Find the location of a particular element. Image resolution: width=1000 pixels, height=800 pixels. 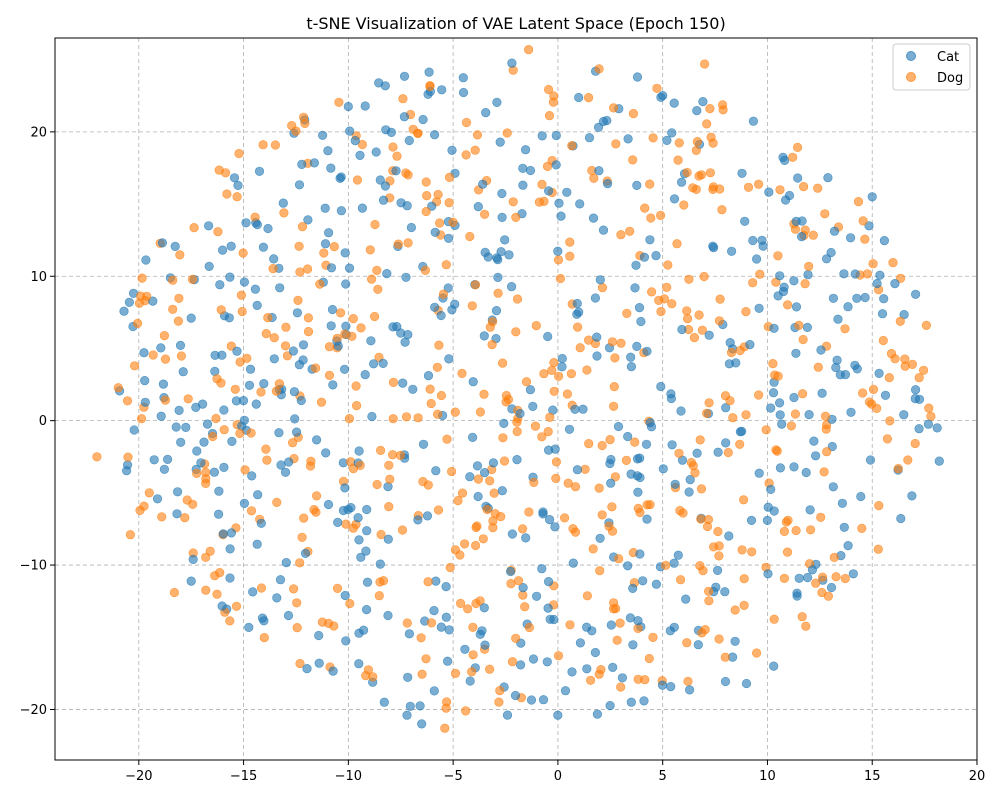

x-tick-label: 10 is located at coordinates (767, 776).